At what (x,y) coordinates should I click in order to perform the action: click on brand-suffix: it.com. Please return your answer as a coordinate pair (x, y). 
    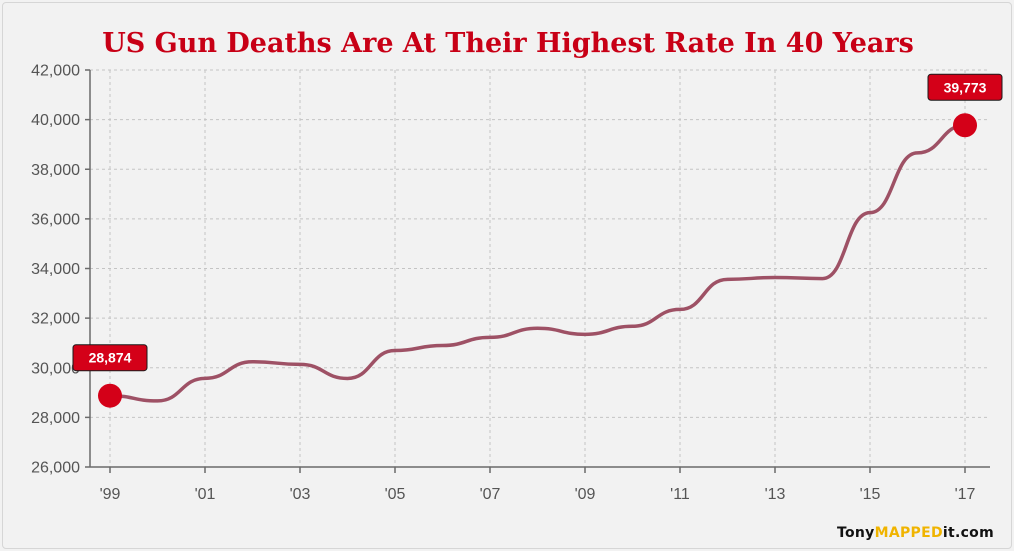
    Looking at the image, I should click on (968, 533).